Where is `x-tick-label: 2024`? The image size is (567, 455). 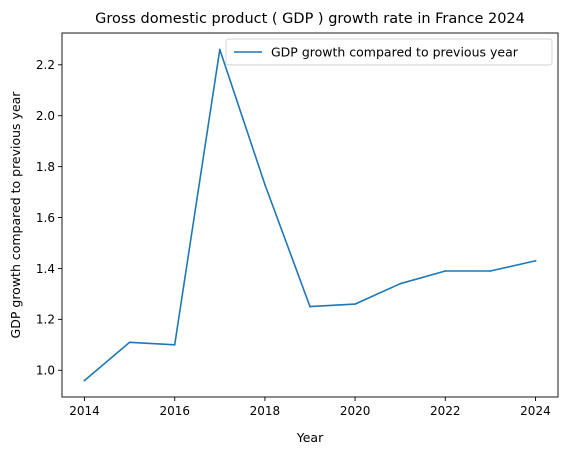
x-tick-label: 2024 is located at coordinates (535, 411).